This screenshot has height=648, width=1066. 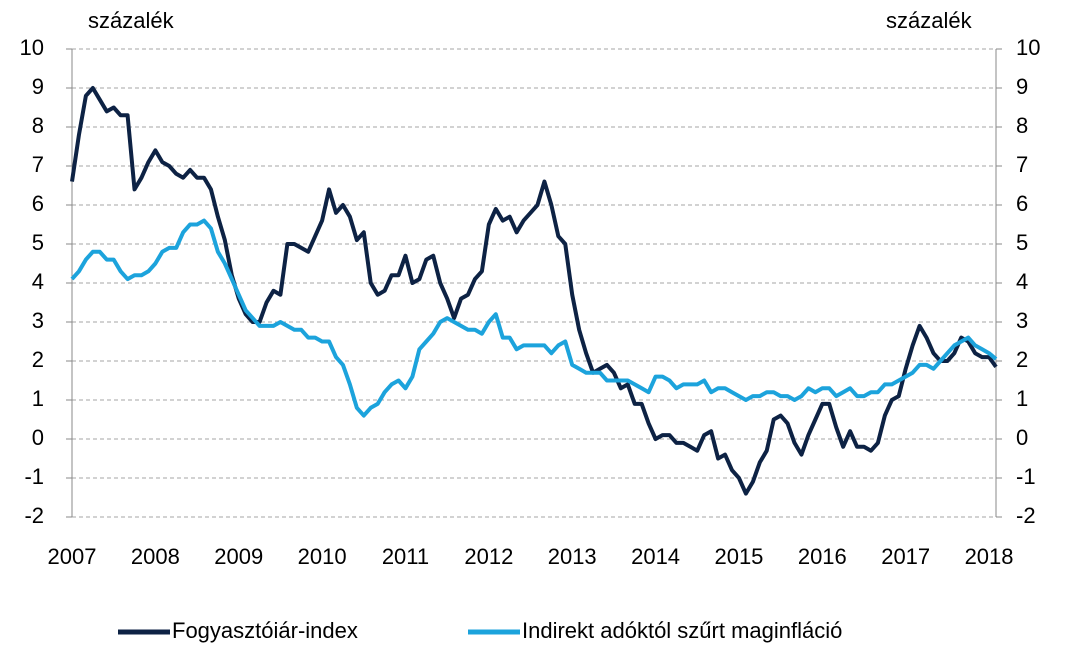 What do you see at coordinates (1022, 320) in the screenshot?
I see `y2-tick-label: 3` at bounding box center [1022, 320].